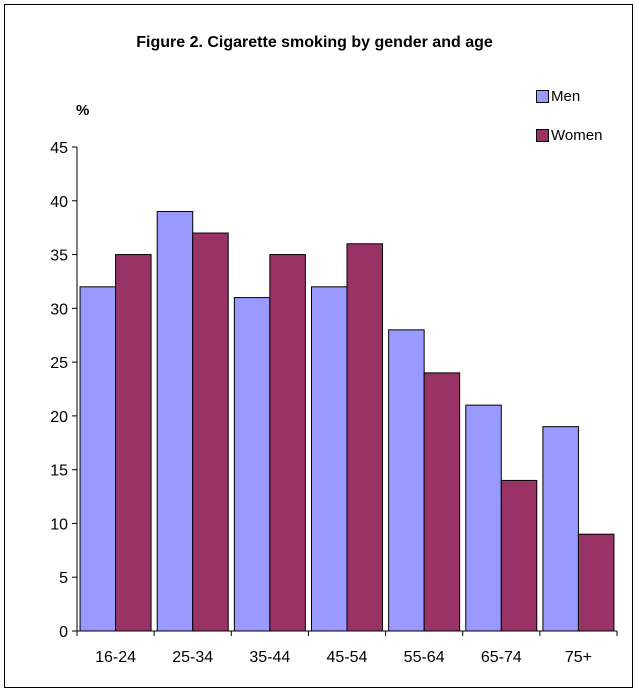 The width and height of the screenshot is (639, 692). I want to click on y-tick-label-0: 0, so click(63, 632).